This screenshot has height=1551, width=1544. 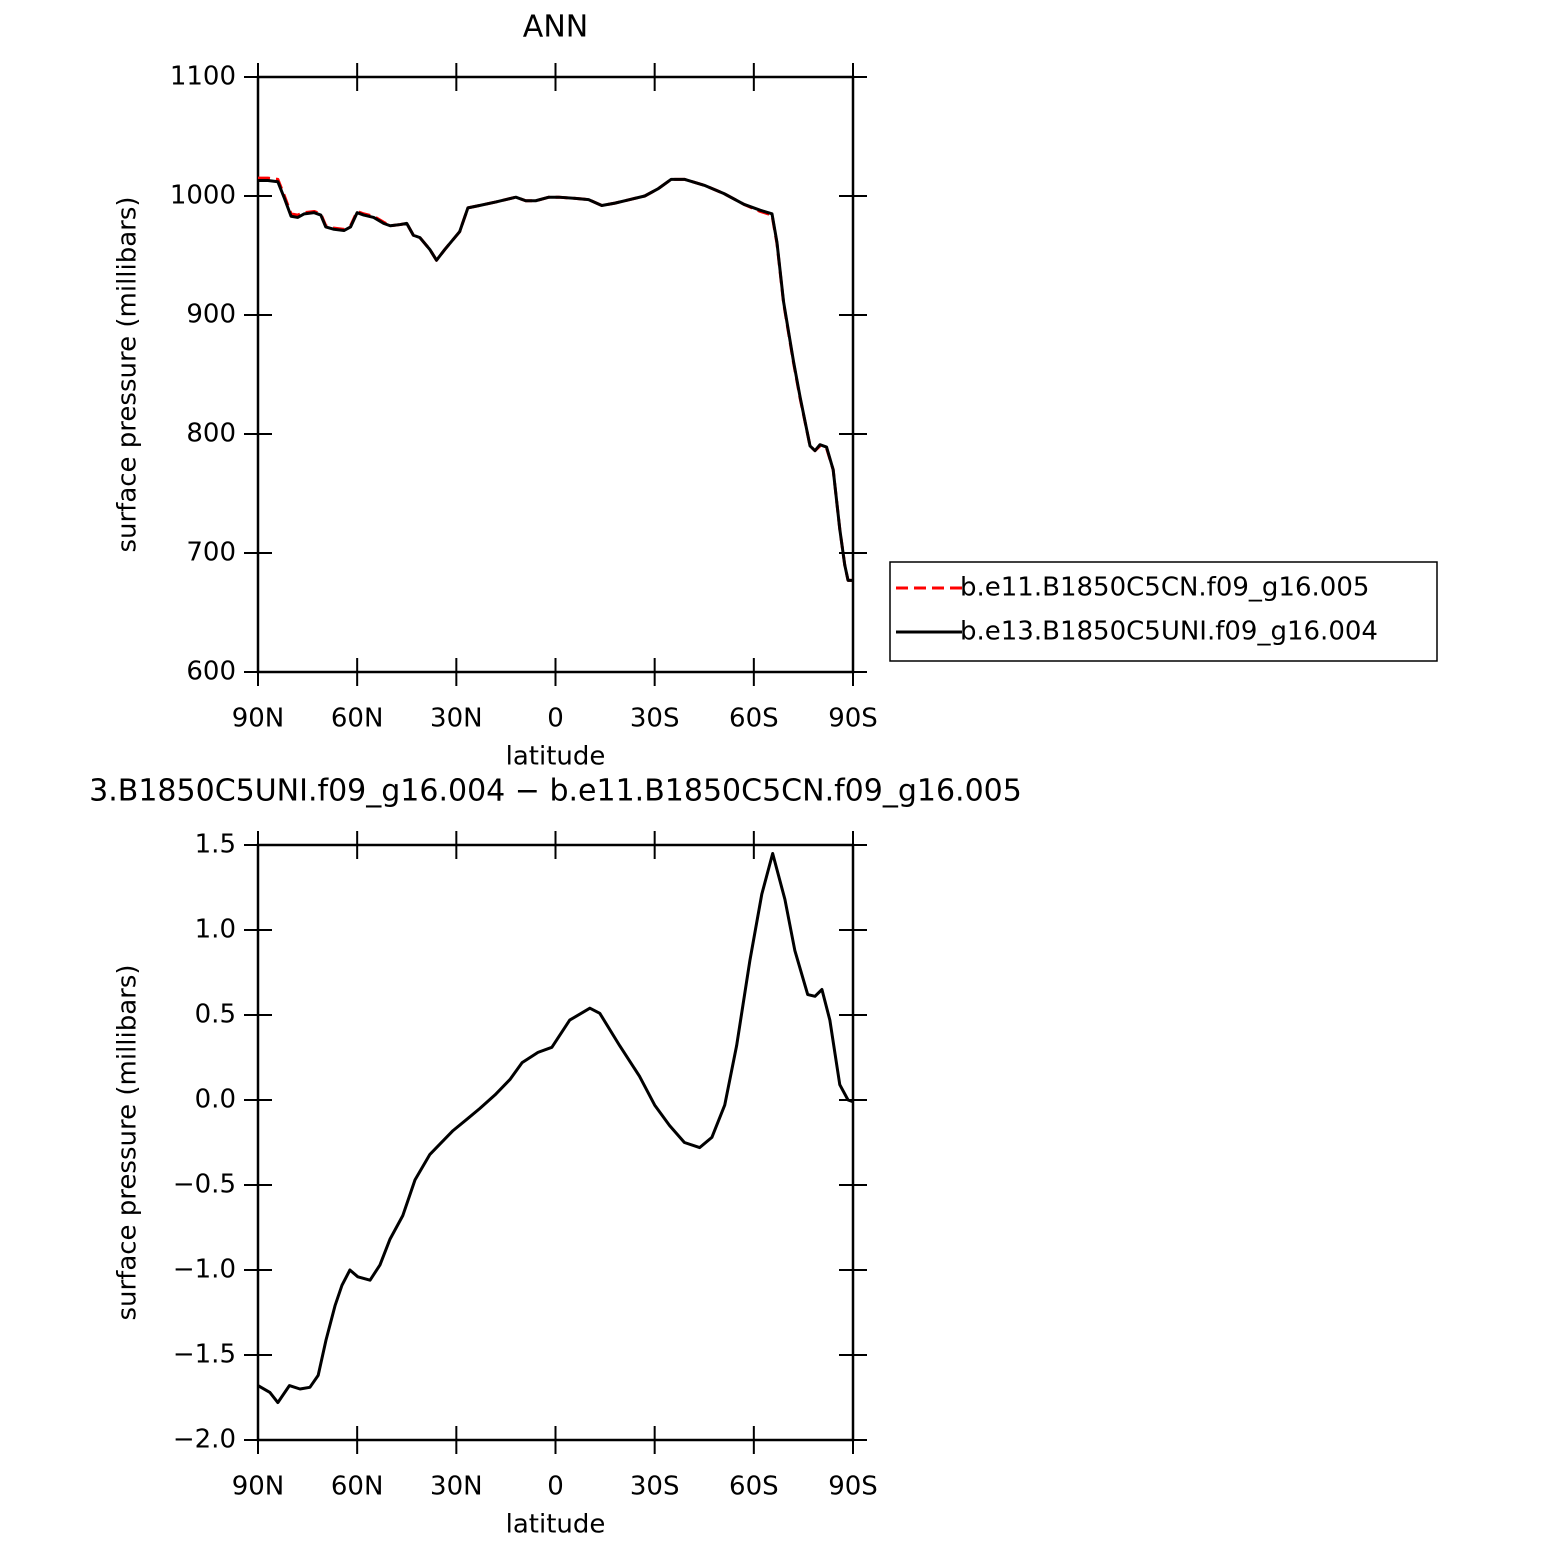 What do you see at coordinates (204, 1270) in the screenshot?
I see `y-tick-label: −1.0` at bounding box center [204, 1270].